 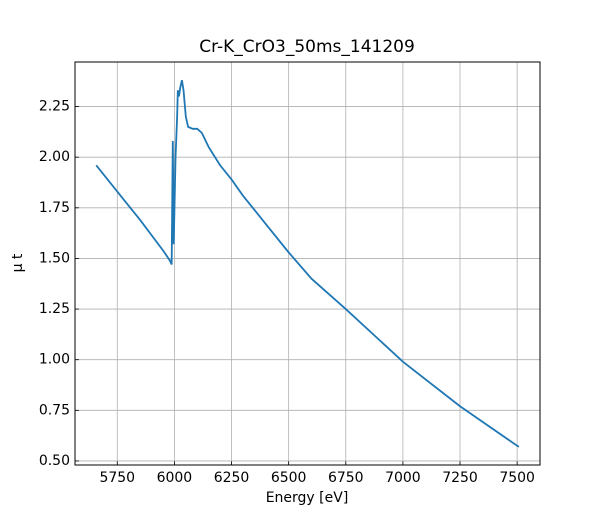 I want to click on x-tick-label: 6750, so click(x=346, y=478).